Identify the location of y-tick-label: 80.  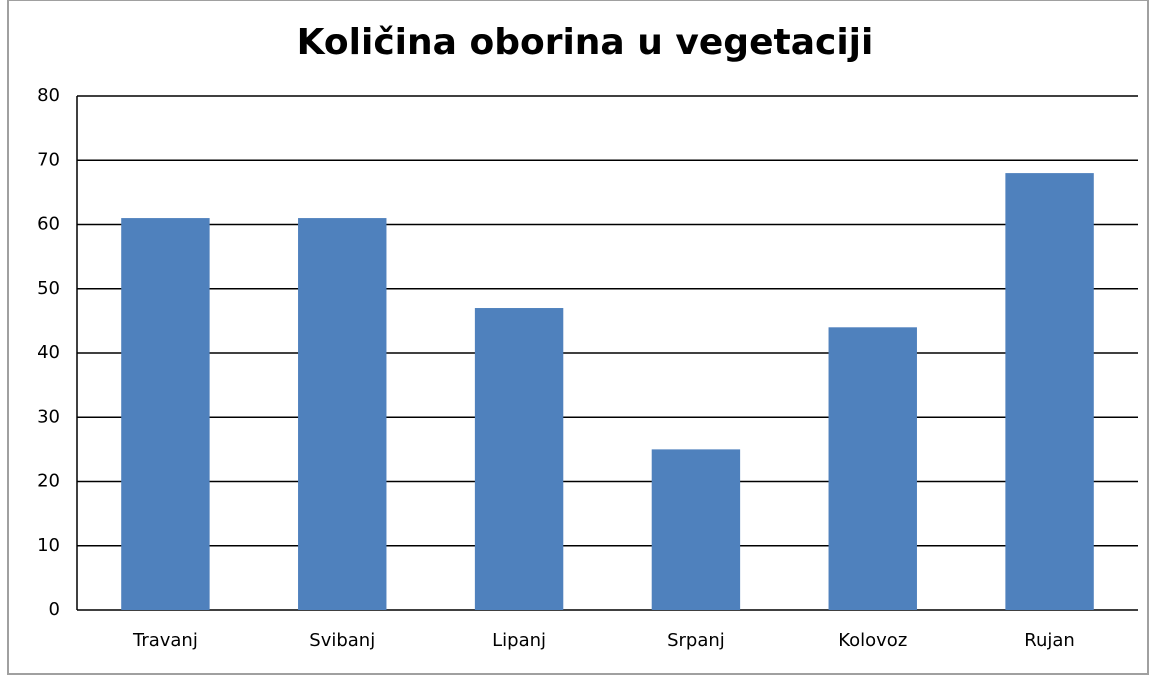
(48, 95).